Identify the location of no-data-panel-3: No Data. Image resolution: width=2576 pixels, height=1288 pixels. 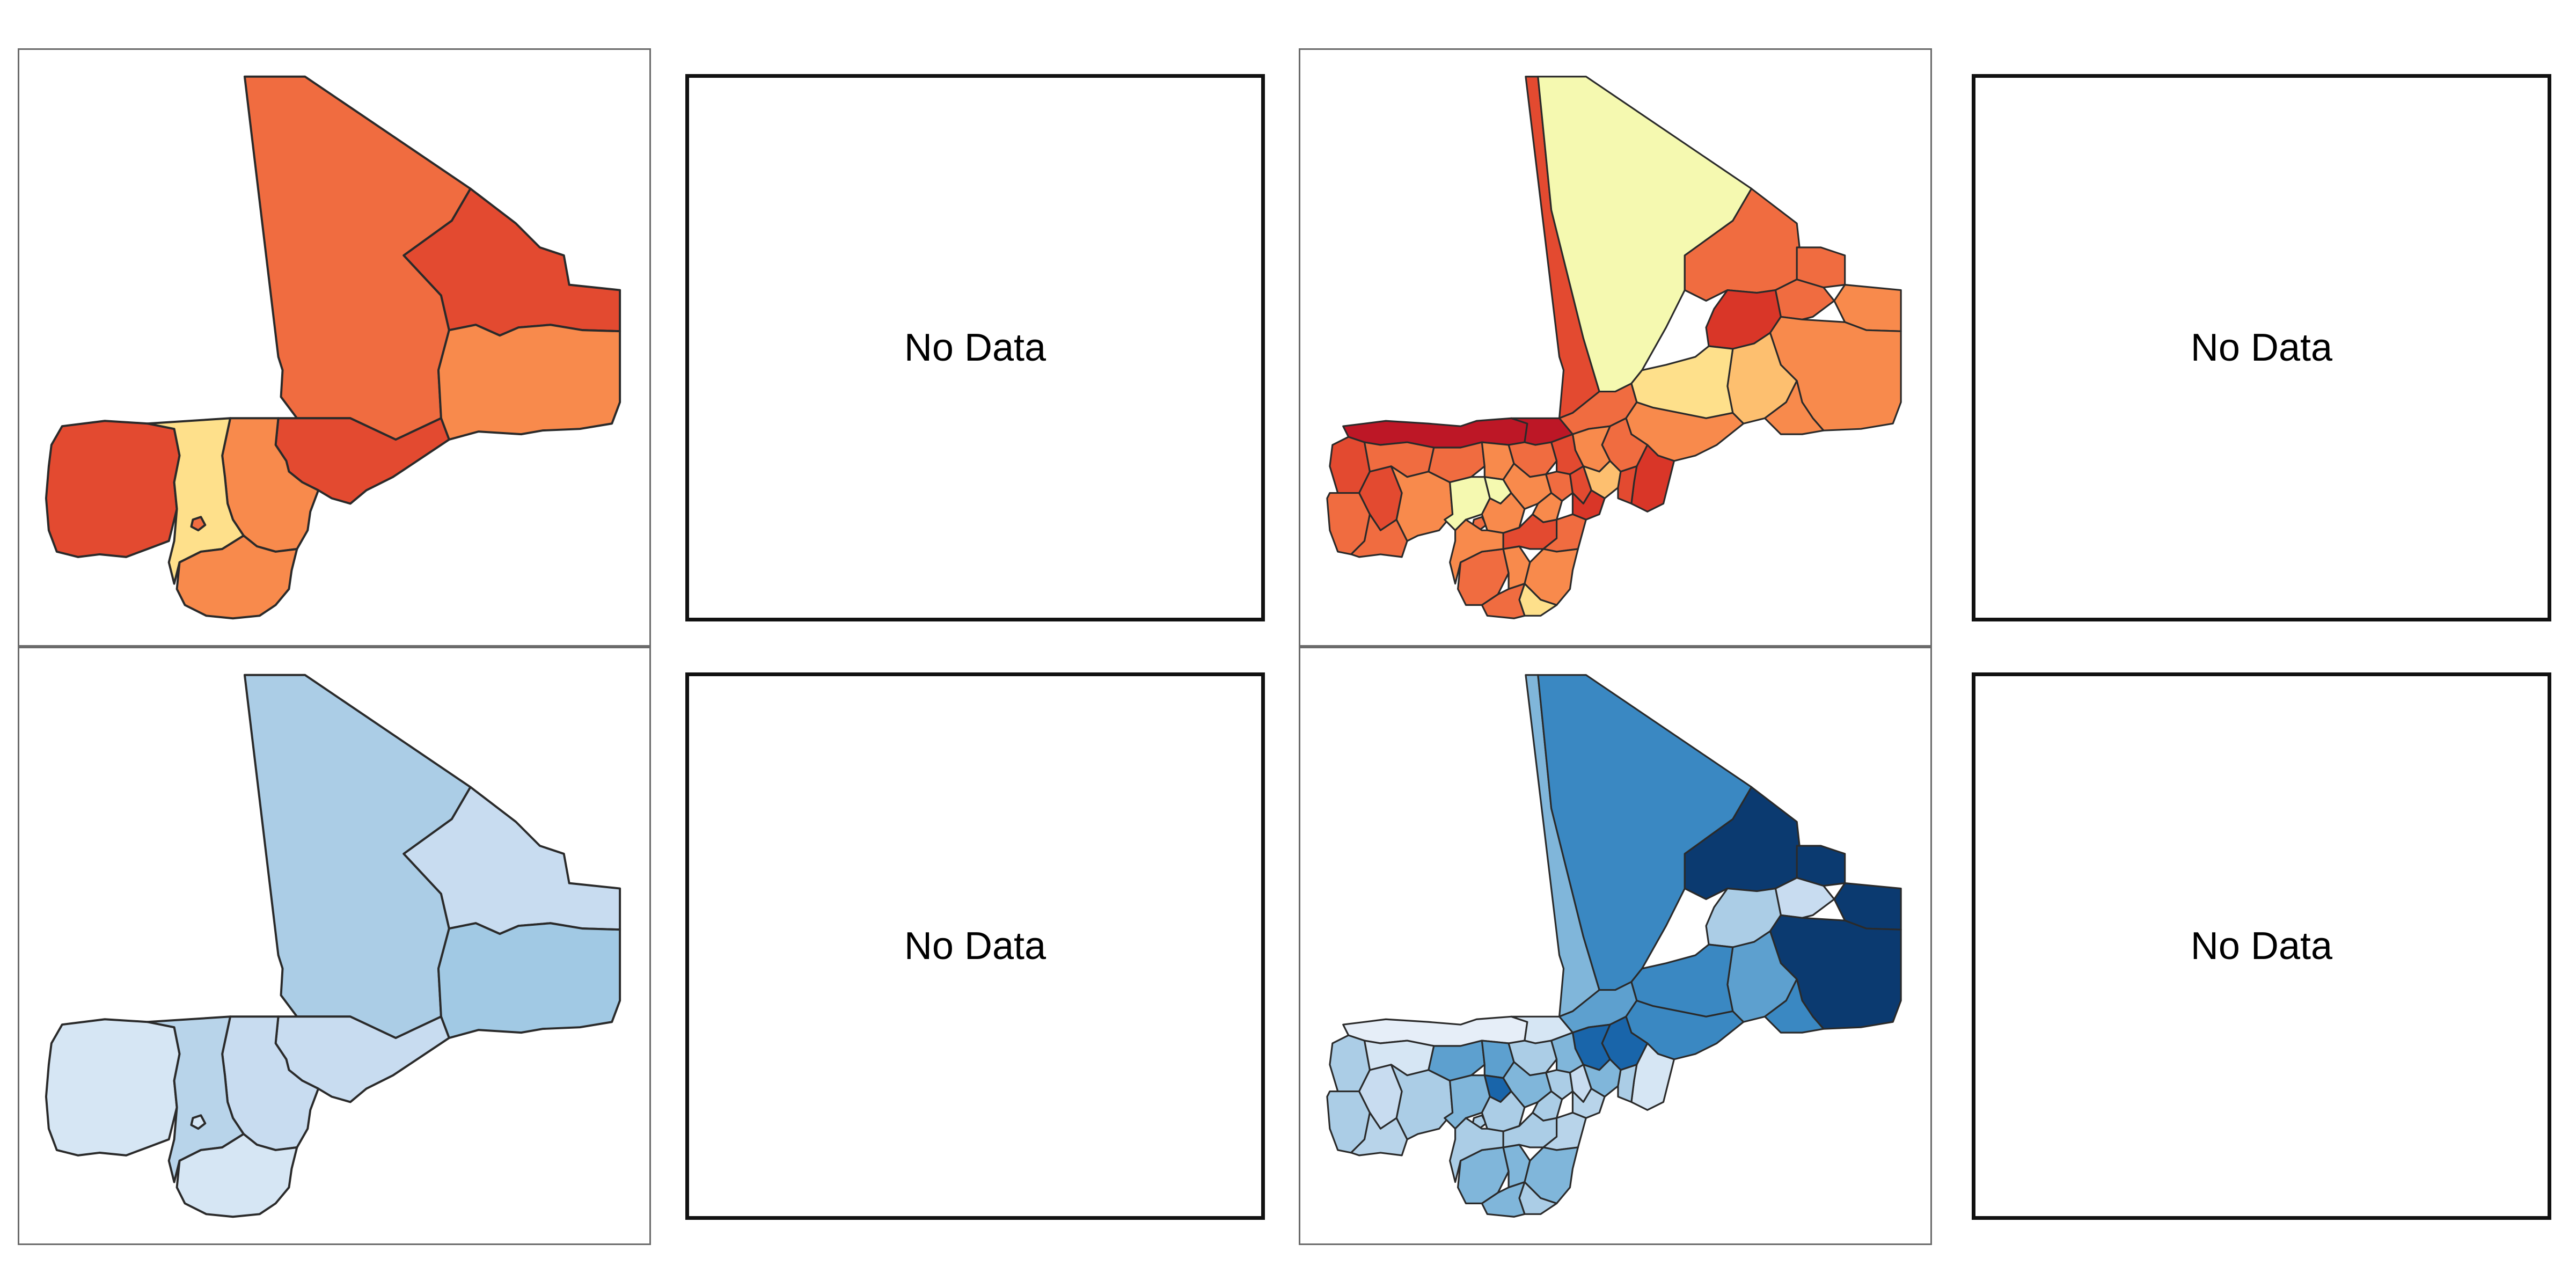
(975, 946).